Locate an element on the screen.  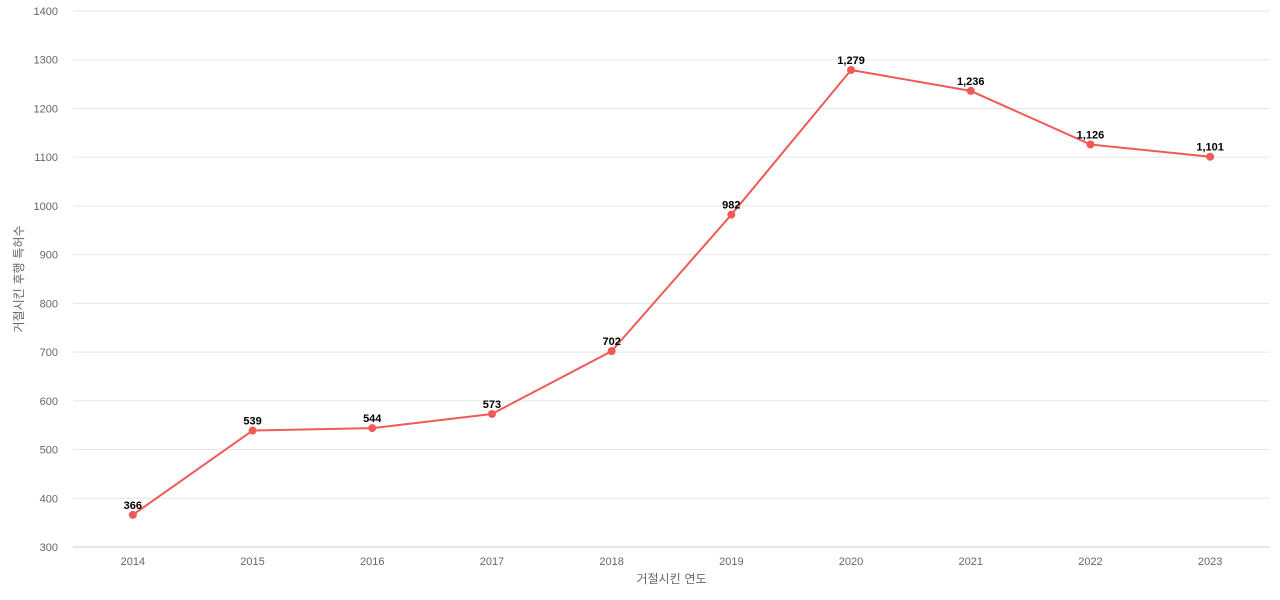
data-label: 702 is located at coordinates (611, 342).